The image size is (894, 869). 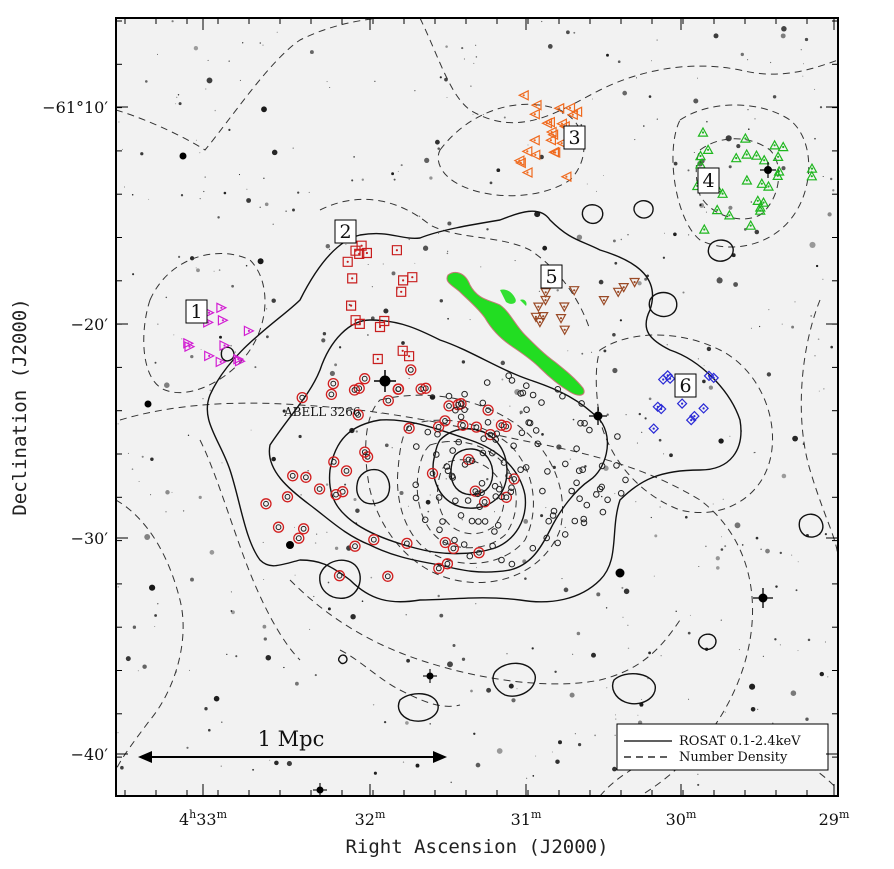 I want to click on x-axis-label: Right Ascension (J2000), so click(x=476, y=847).